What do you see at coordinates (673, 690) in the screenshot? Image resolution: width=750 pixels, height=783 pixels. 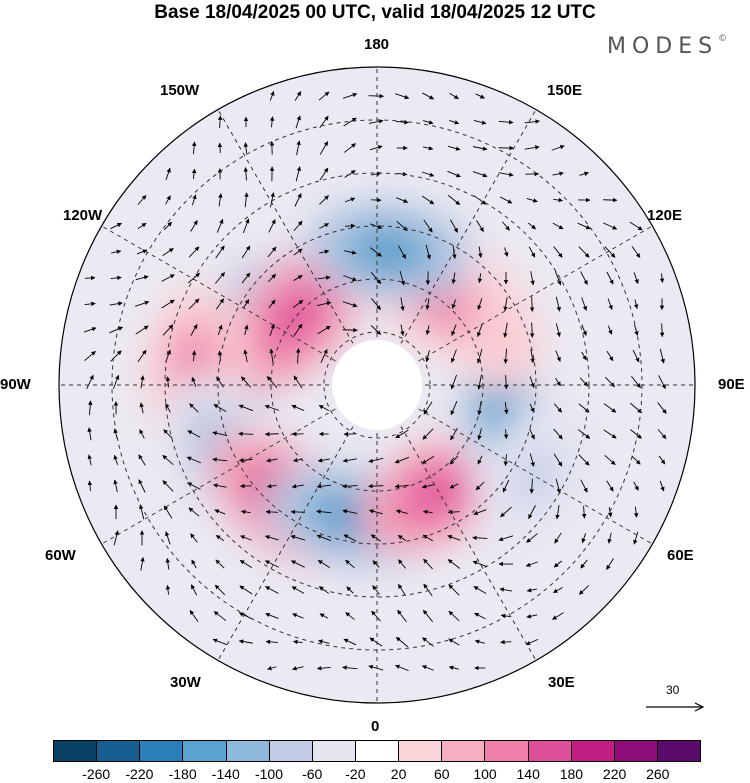 I see `wind-scale-value: 30` at bounding box center [673, 690].